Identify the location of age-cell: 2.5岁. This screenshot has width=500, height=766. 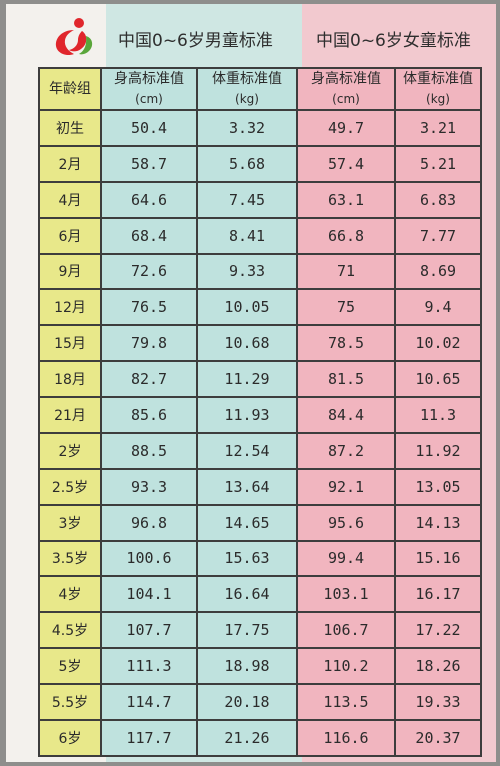
(70, 486).